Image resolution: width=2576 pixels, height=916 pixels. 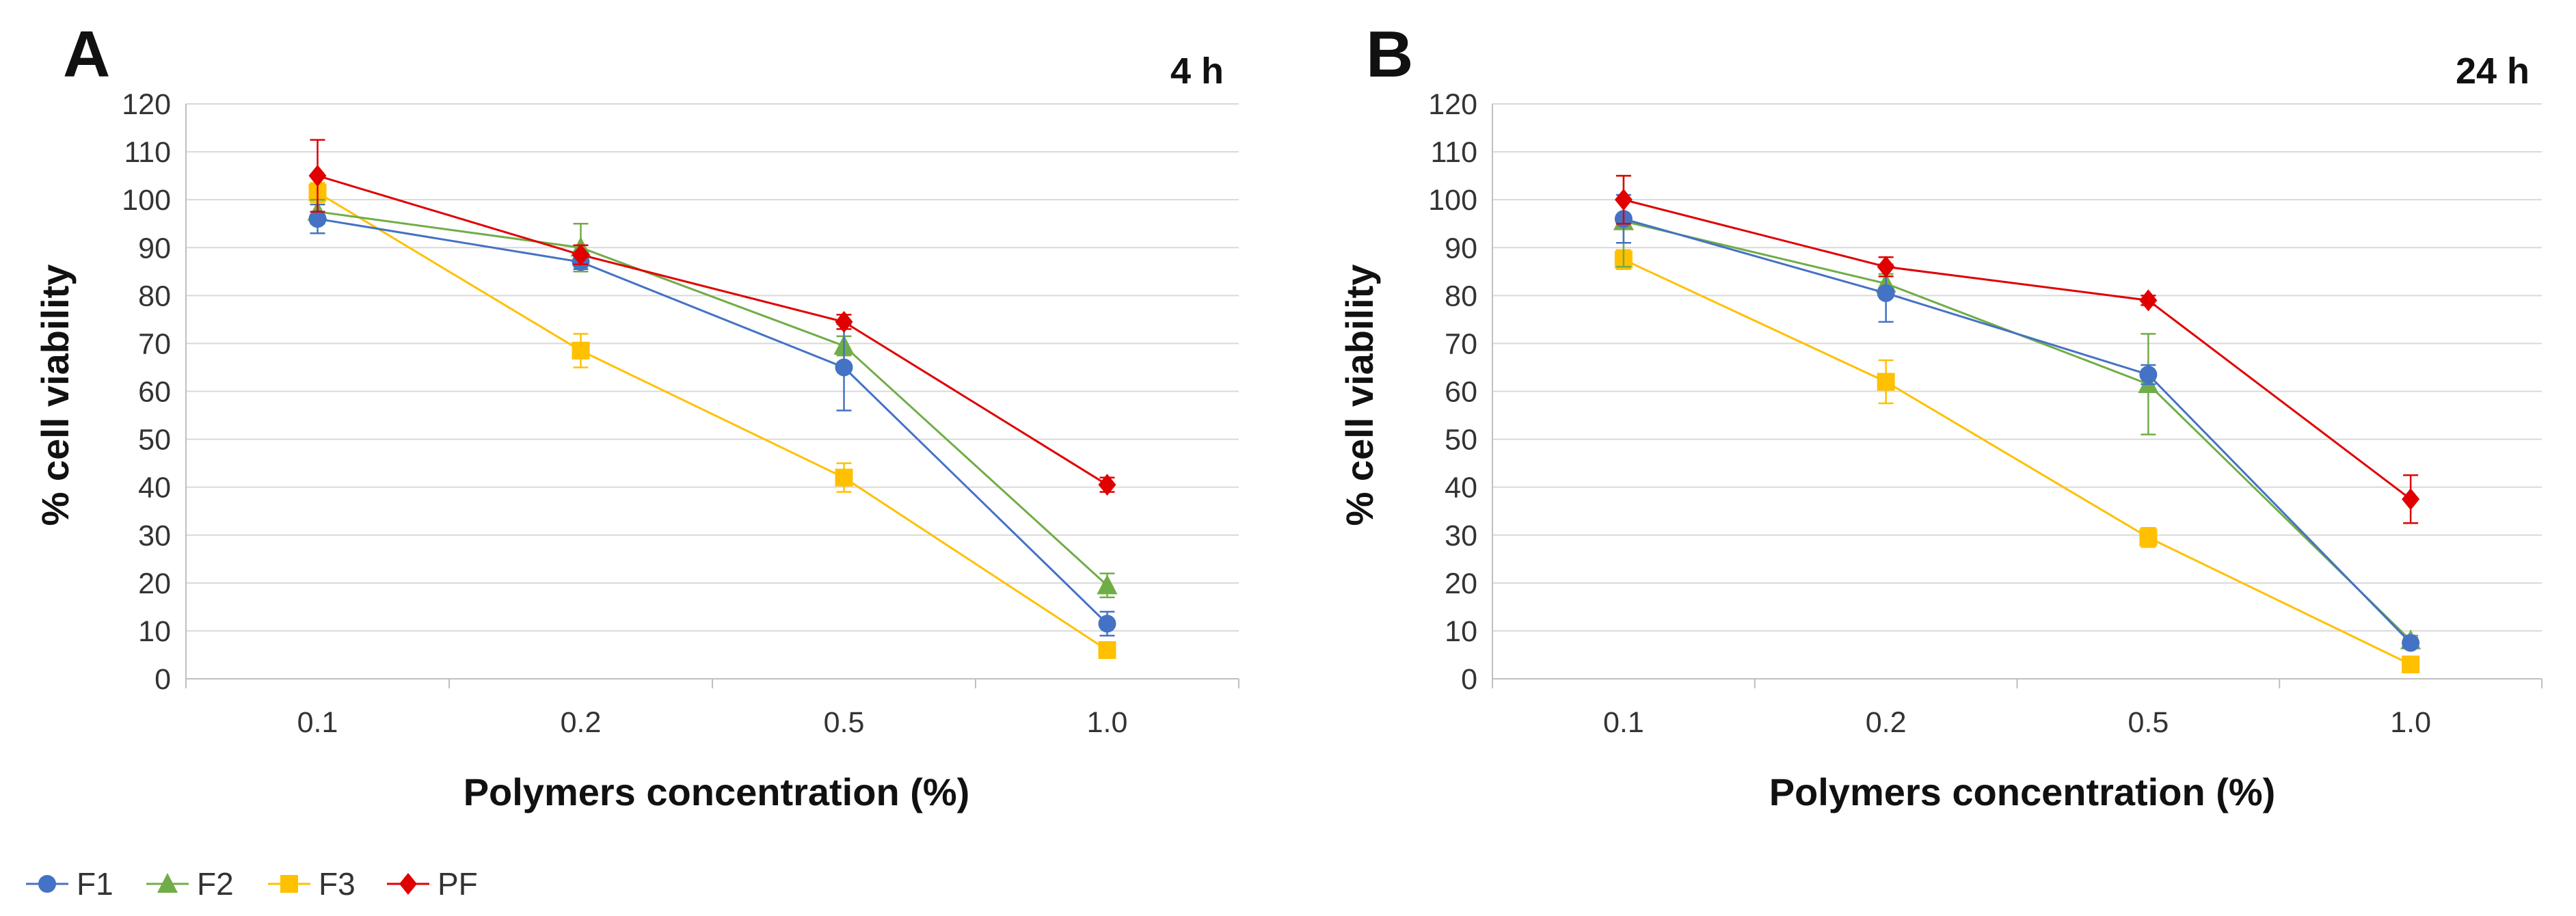 I want to click on legend-label: F2, so click(x=215, y=884).